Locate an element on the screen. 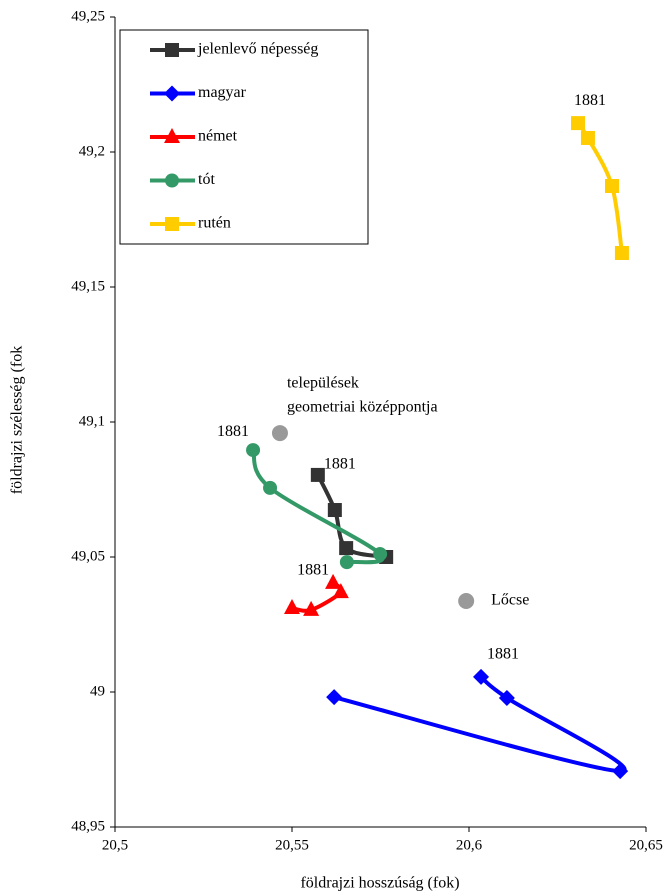 The height and width of the screenshot is (893, 666). y-tick-label: 49 is located at coordinates (97, 691).